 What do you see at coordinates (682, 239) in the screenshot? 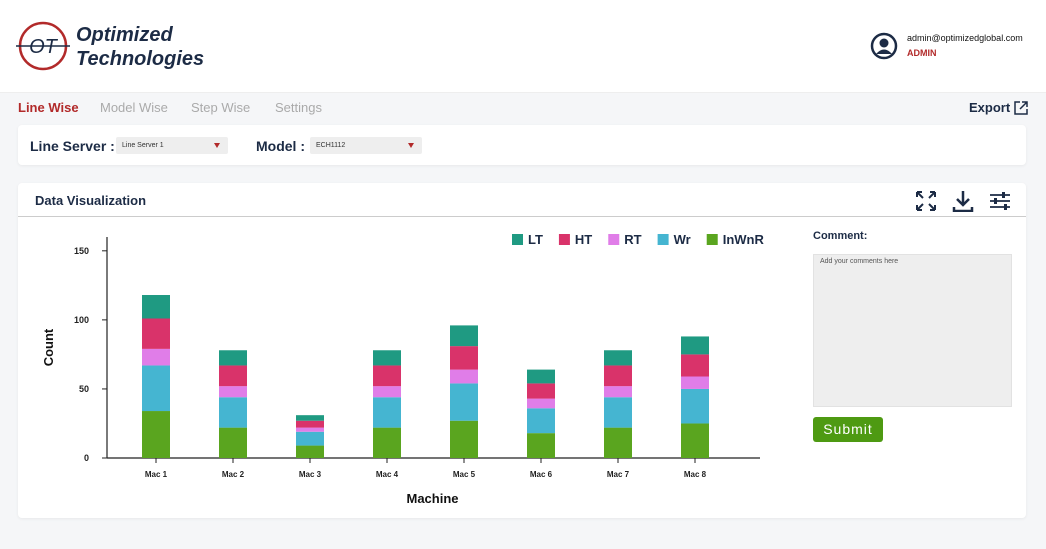
I see `legend-label: Wr` at bounding box center [682, 239].